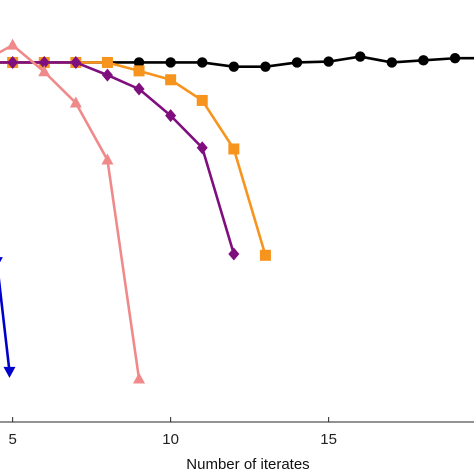  What do you see at coordinates (328, 439) in the screenshot?
I see `x-tick-label: 15` at bounding box center [328, 439].